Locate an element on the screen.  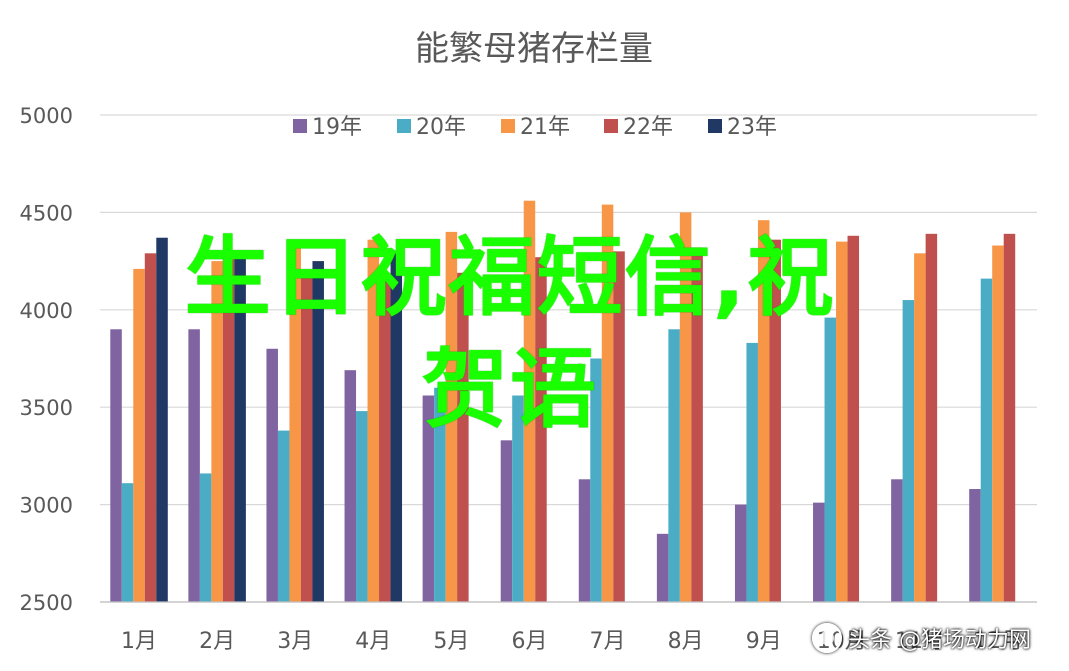
y-axis: 2500 3000 3500 4000 4500 5000 is located at coordinates (46, 359).